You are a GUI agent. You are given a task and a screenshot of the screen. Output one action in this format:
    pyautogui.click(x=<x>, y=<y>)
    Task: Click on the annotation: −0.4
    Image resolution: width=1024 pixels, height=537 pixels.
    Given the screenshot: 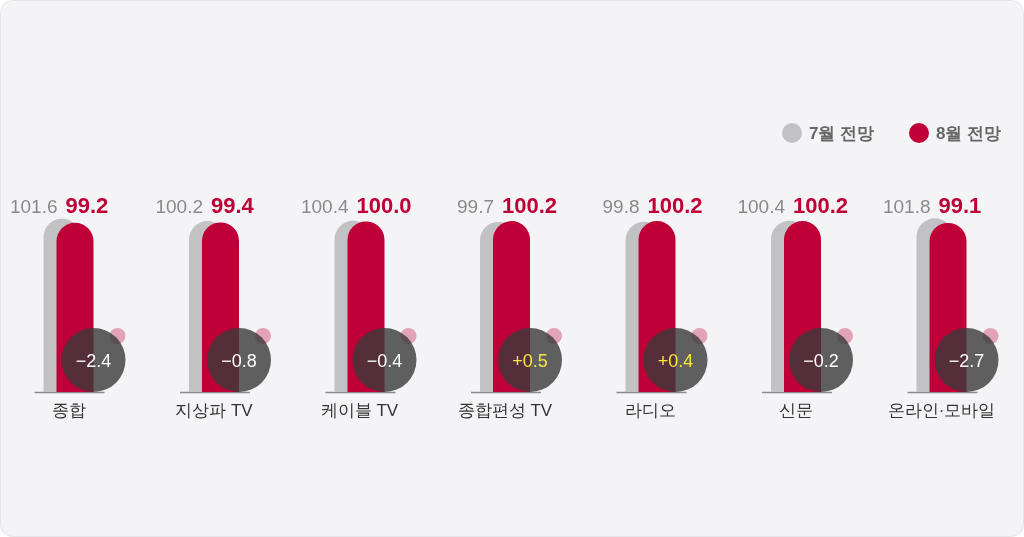 What is the action you would take?
    pyautogui.click(x=384, y=360)
    